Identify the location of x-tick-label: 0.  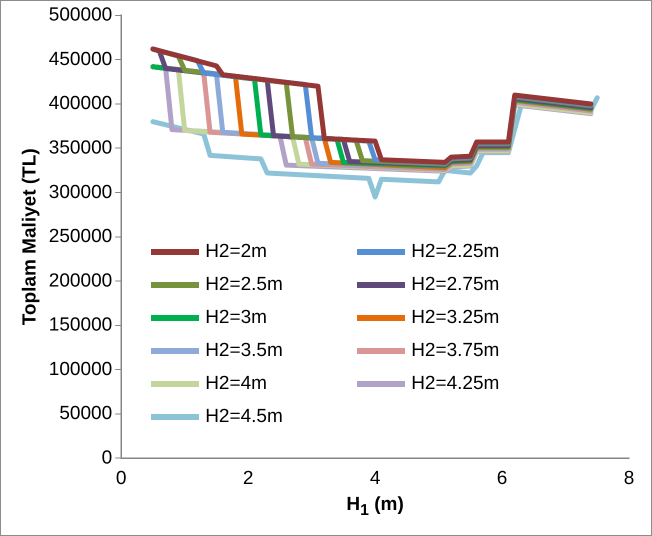
(121, 478).